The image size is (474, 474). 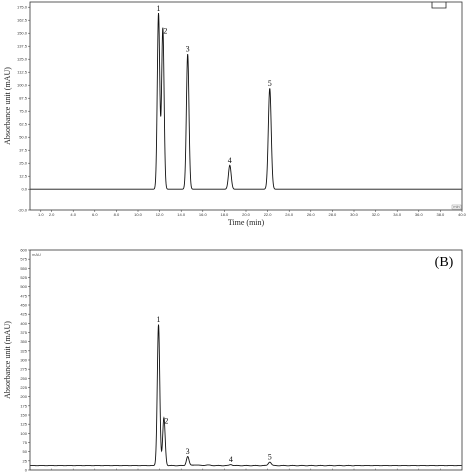 What do you see at coordinates (23, 268) in the screenshot?
I see `y-tick-label: 550` at bounding box center [23, 268].